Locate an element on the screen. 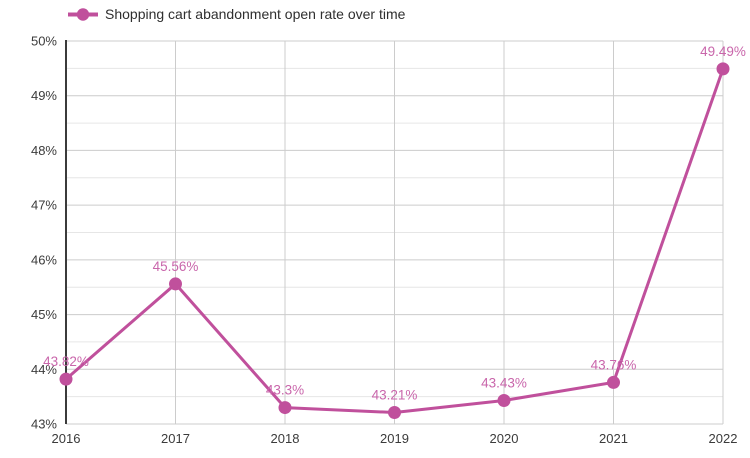 Image resolution: width=750 pixels, height=458 pixels. x-axis-tick-label: 2022 is located at coordinates (723, 438).